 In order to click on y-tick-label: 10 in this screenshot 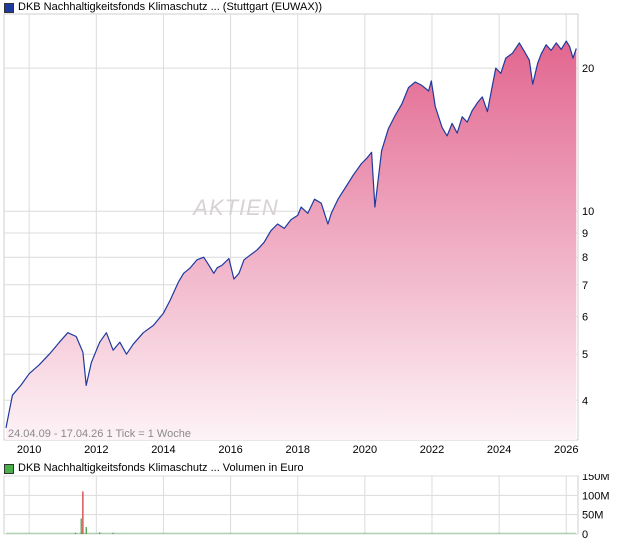, I will do `click(588, 212)`.